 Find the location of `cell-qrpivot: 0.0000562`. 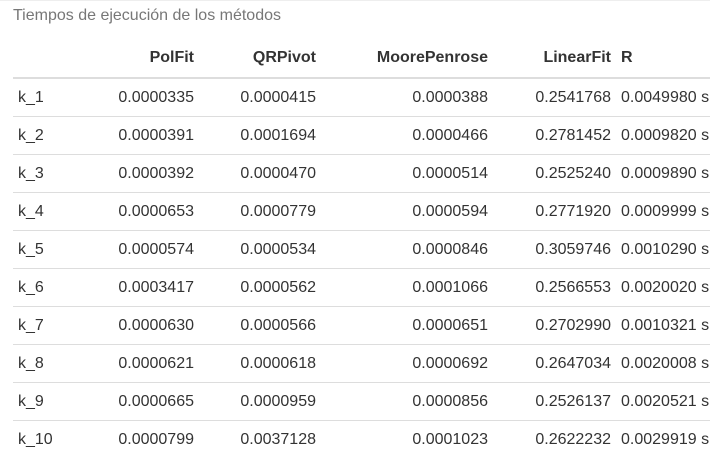

cell-qrpivot: 0.0000562 is located at coordinates (260, 287).